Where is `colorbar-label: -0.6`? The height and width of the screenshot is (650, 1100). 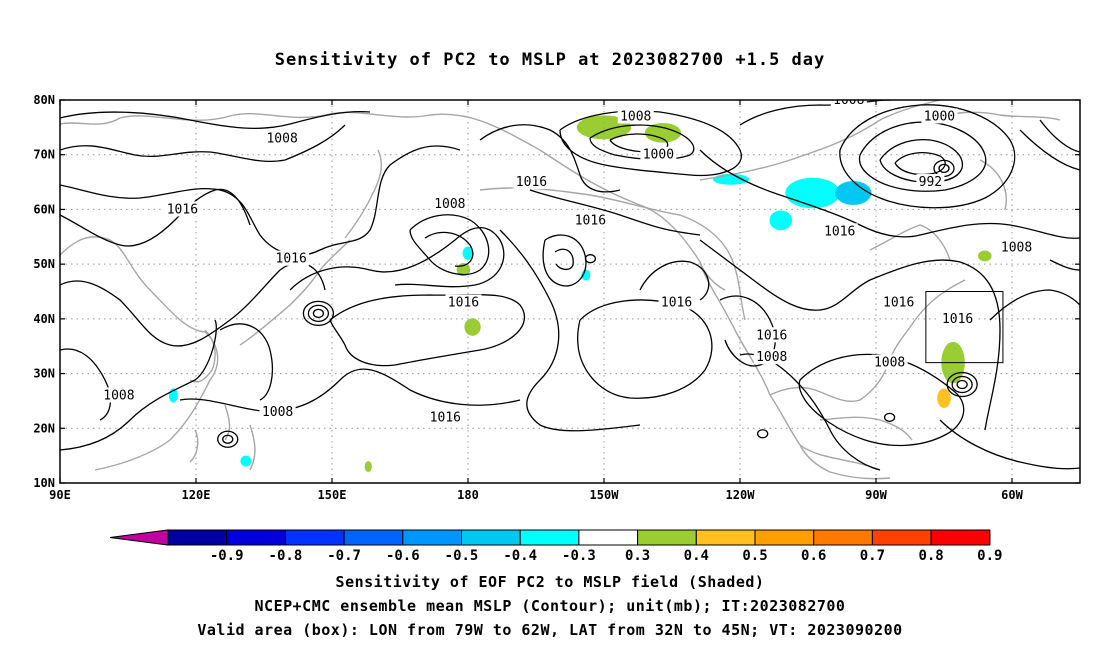 colorbar-label: -0.6 is located at coordinates (403, 556).